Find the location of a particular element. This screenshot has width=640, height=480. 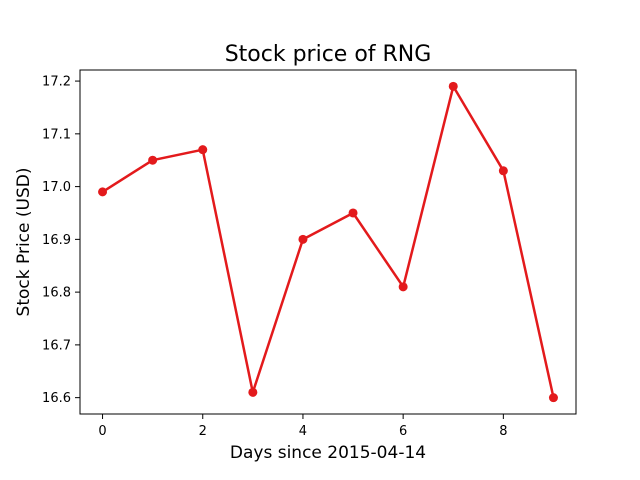

x-tick-label: 8 is located at coordinates (503, 431).